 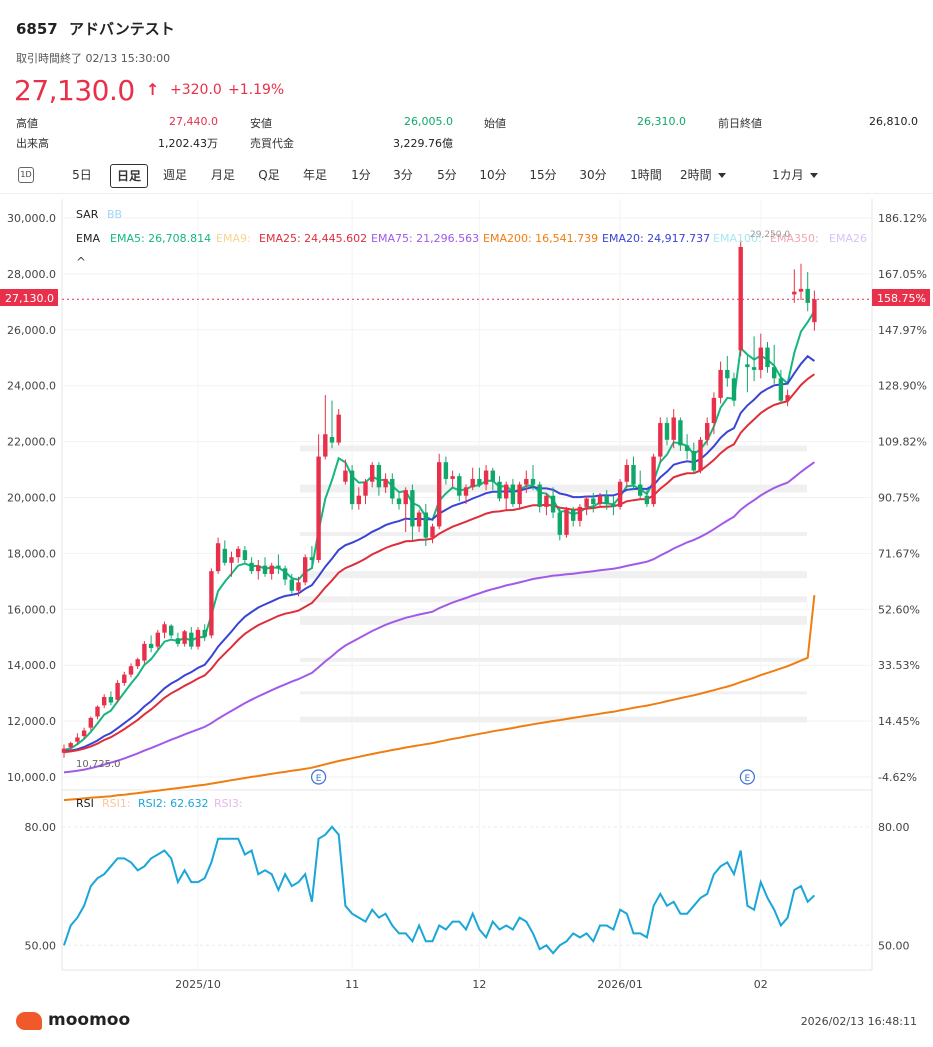 I want to click on tab-weekly: 週足, so click(x=174, y=175).